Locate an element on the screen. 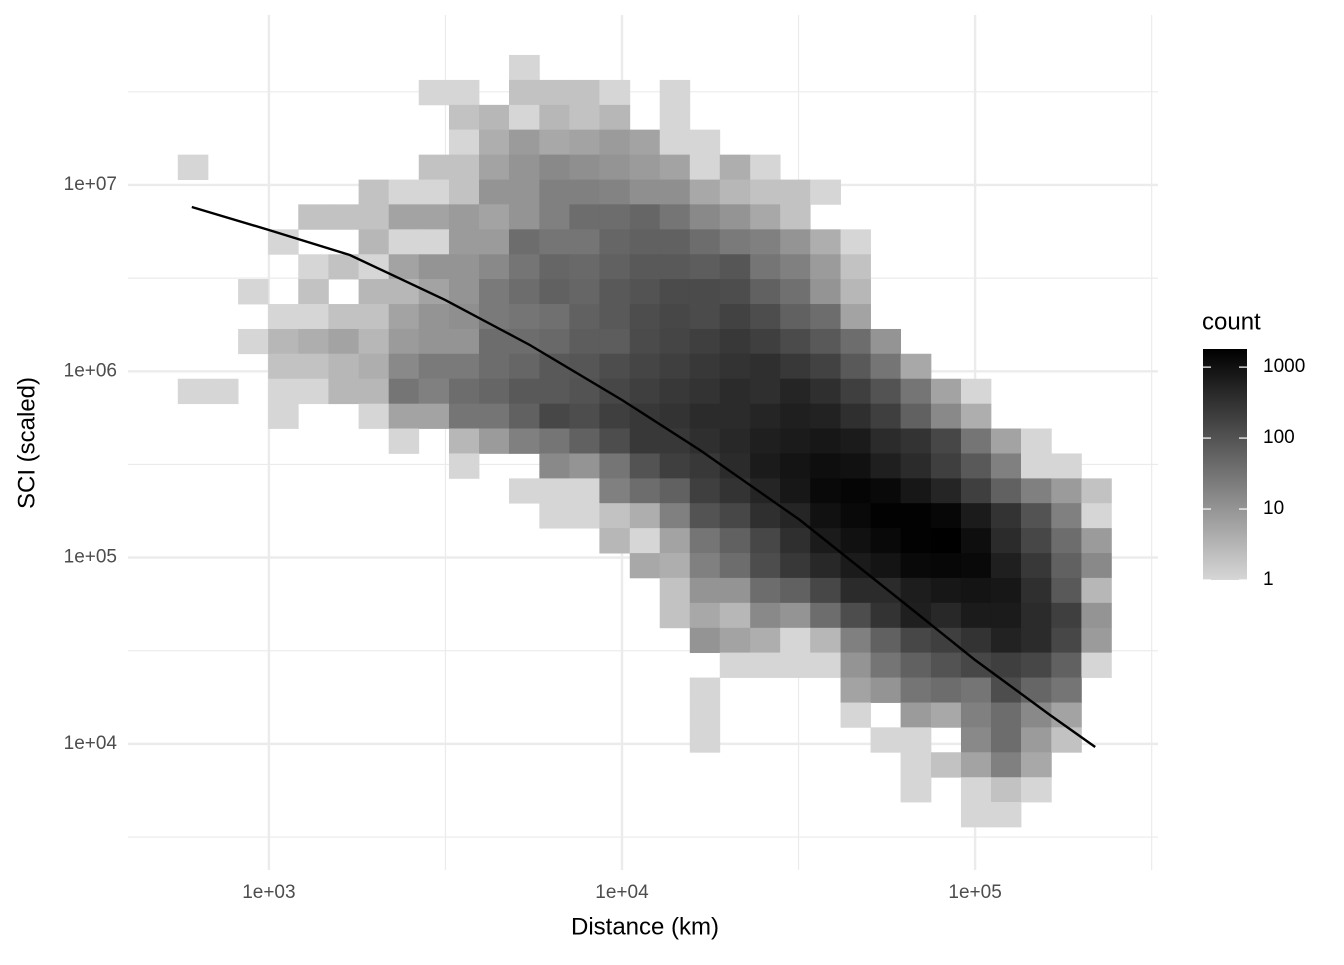 The width and height of the screenshot is (1344, 965). x-tick-label: 1e+04 is located at coordinates (622, 892).